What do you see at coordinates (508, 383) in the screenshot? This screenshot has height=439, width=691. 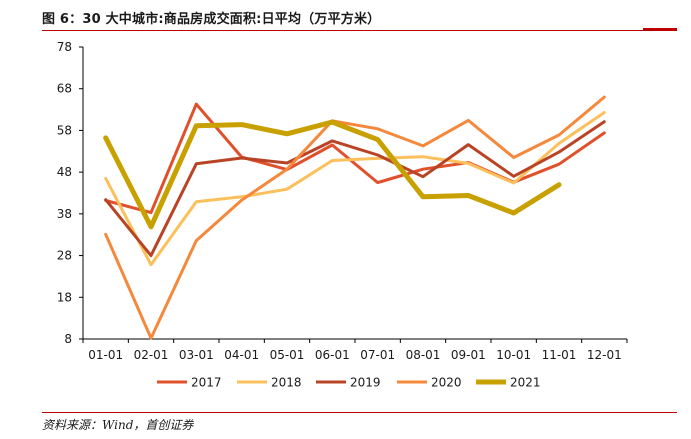 I see `legend-item-2021: 2021` at bounding box center [508, 383].